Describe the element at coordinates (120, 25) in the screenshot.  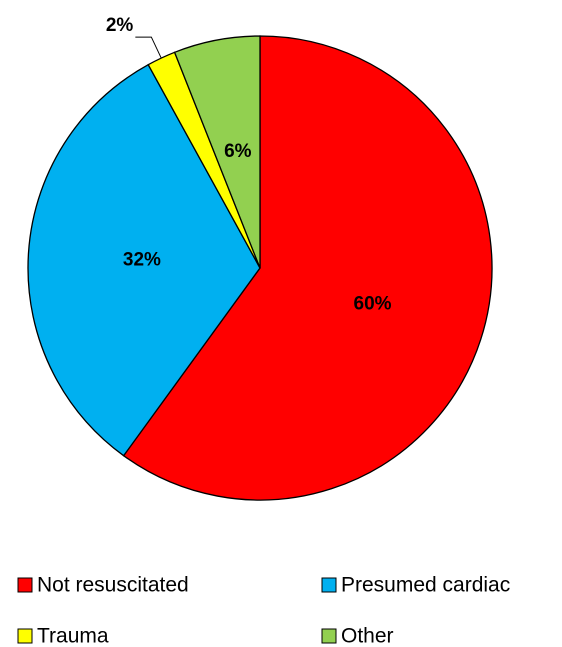
I see `data-label: 2%` at that location.